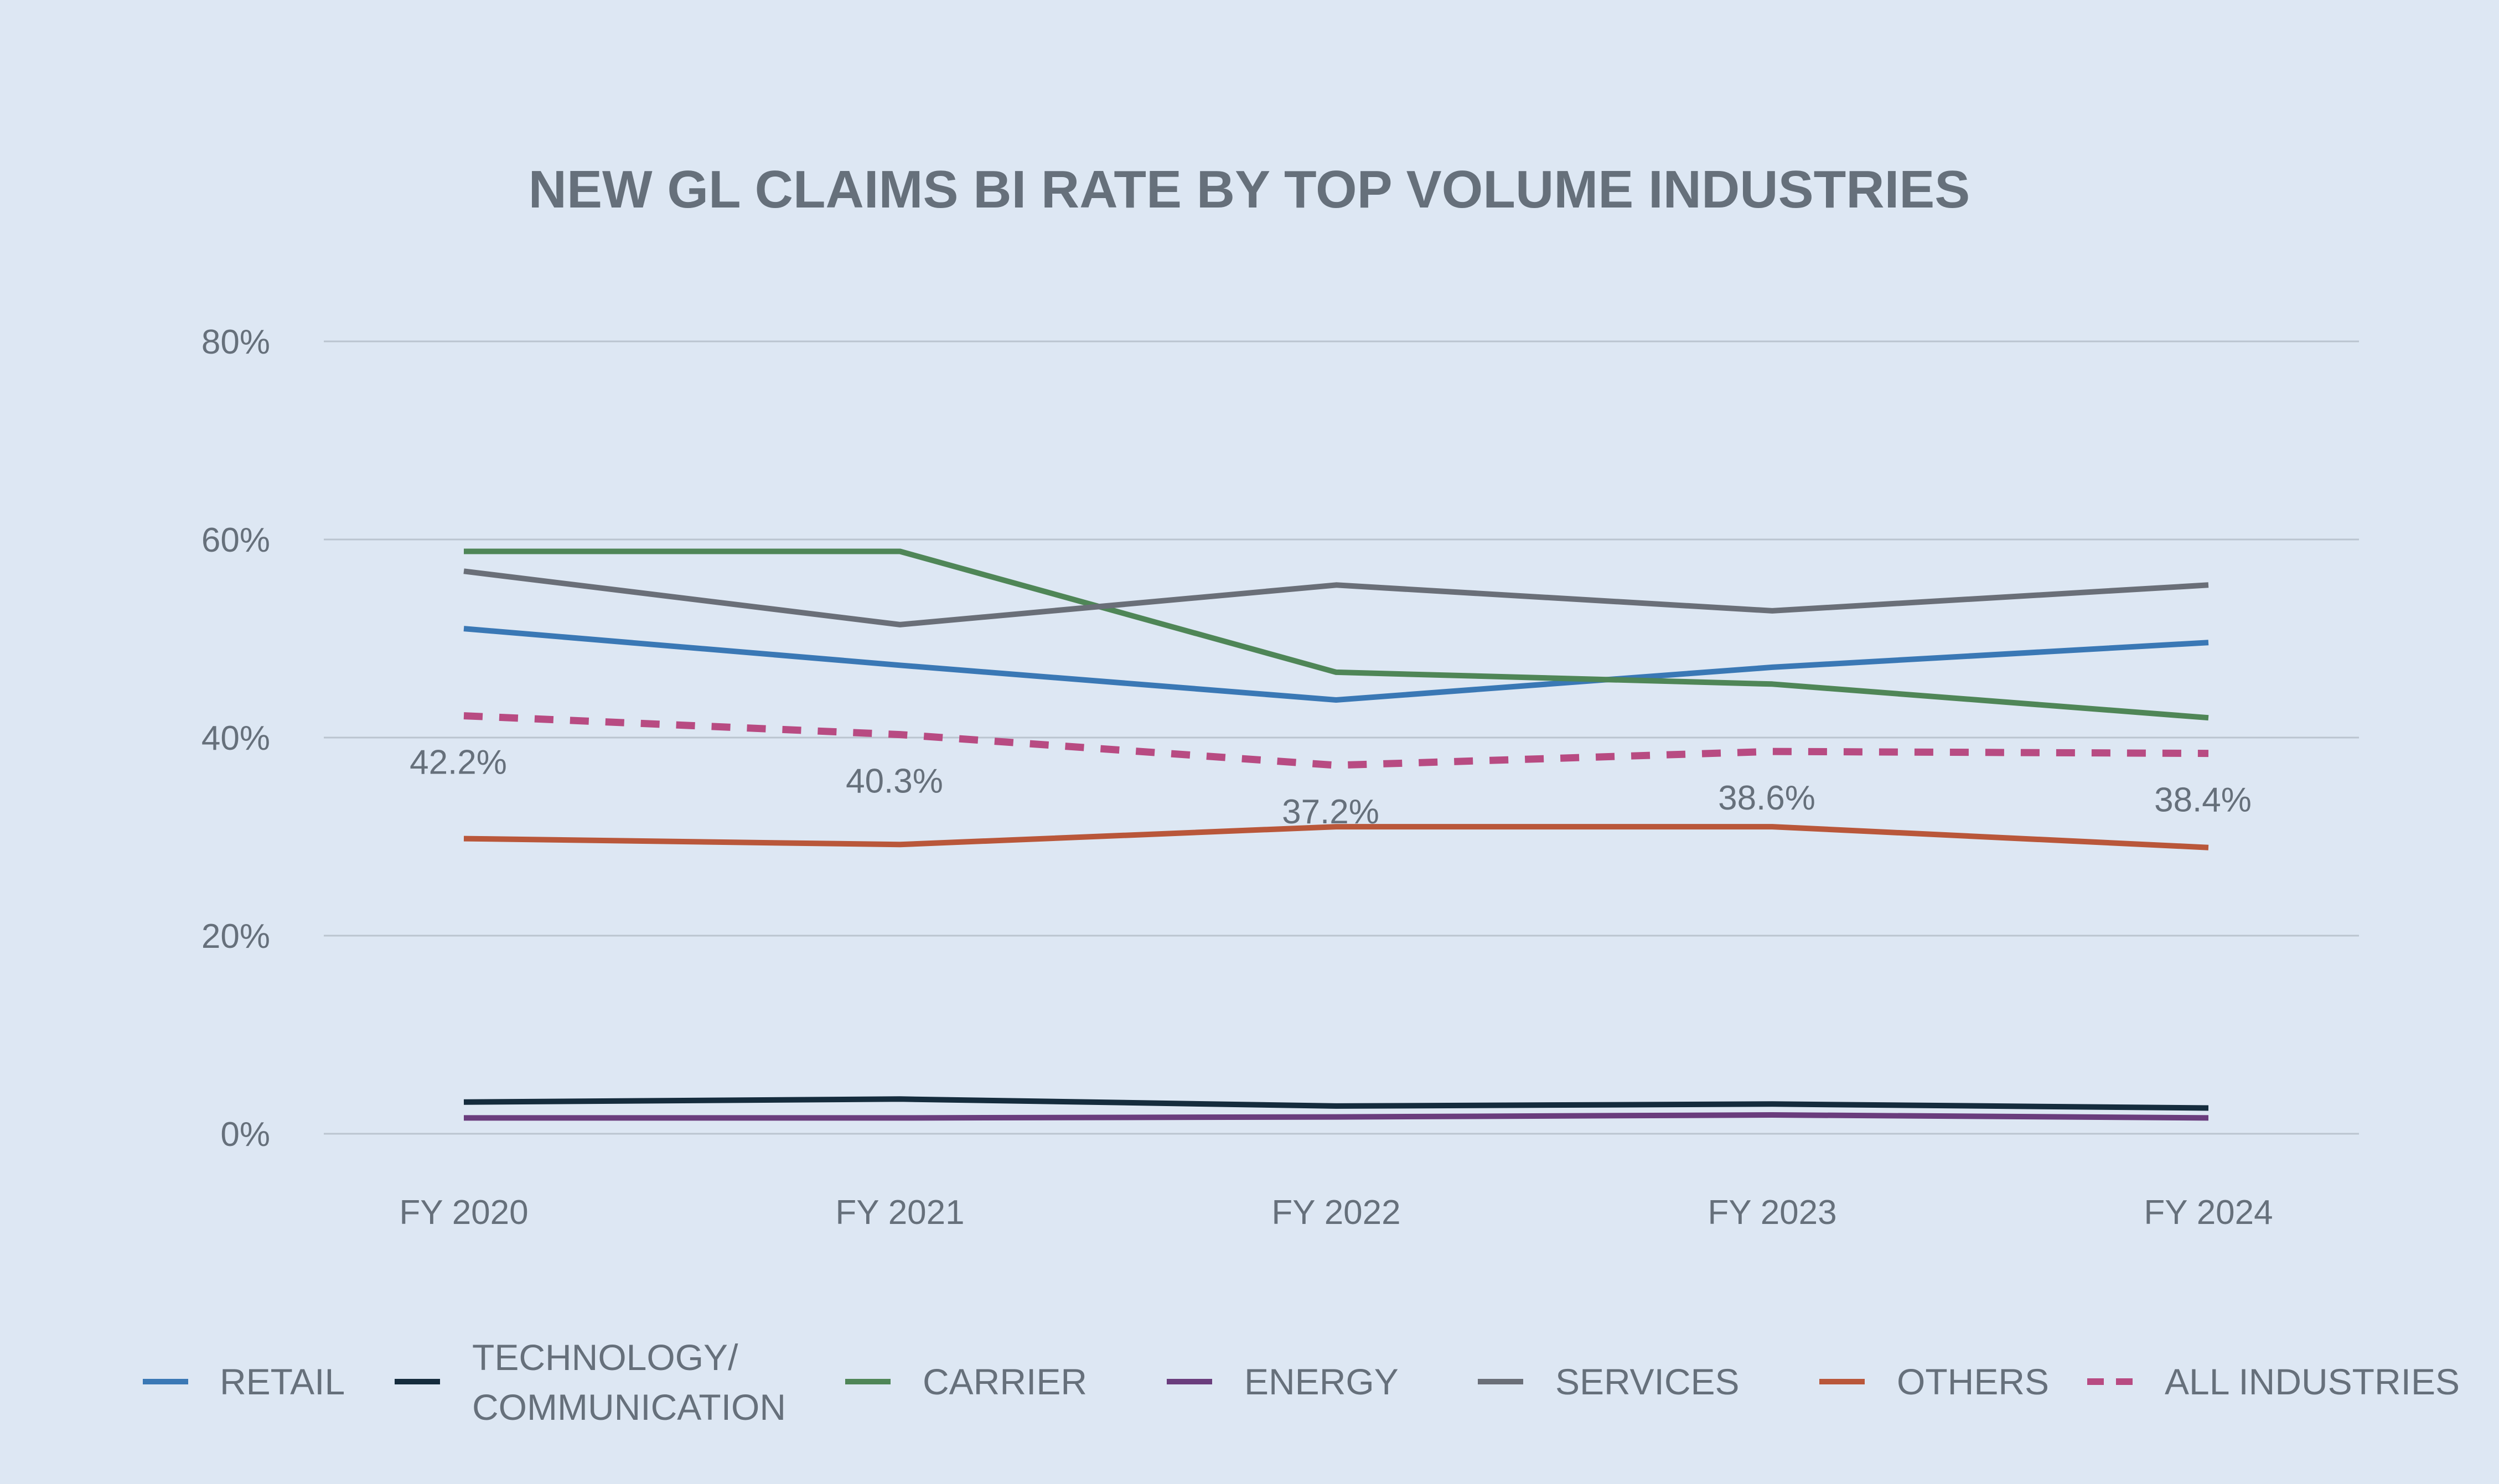 The width and height of the screenshot is (2499, 1484). I want to click on x-tick-label: FY 2020, so click(463, 1213).